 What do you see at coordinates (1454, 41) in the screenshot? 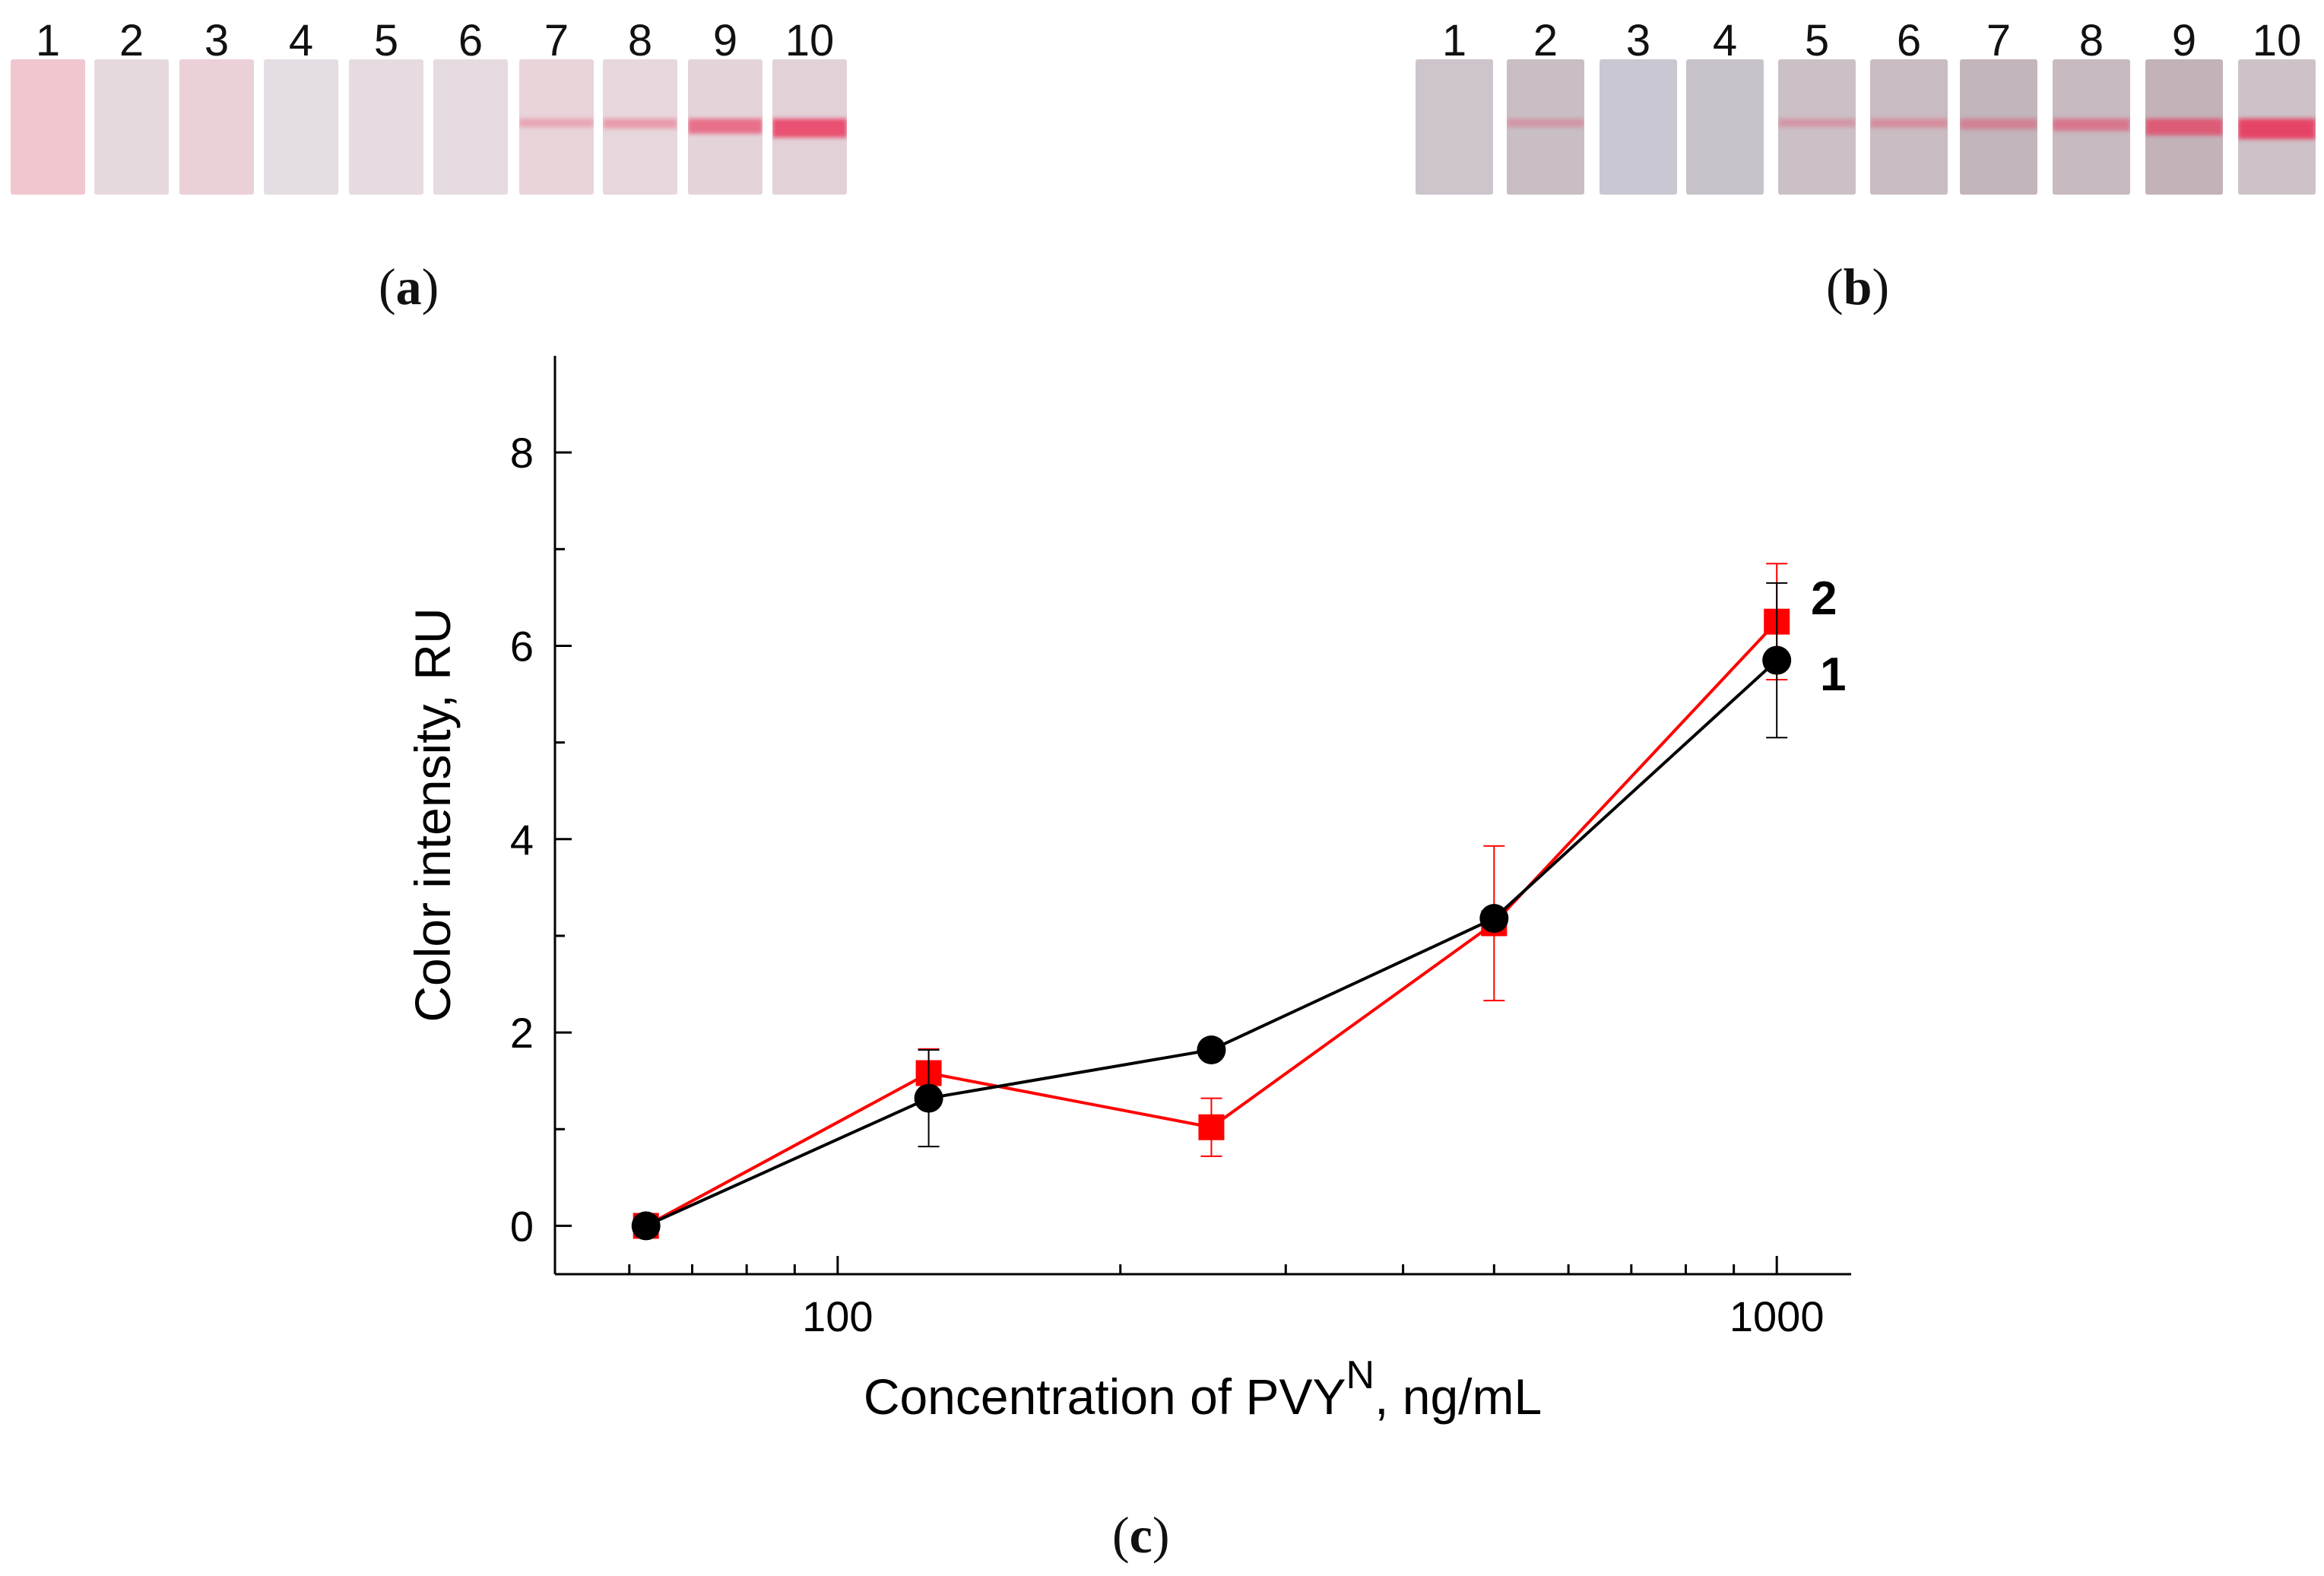
I see `strip-label-b-1: 1` at bounding box center [1454, 41].